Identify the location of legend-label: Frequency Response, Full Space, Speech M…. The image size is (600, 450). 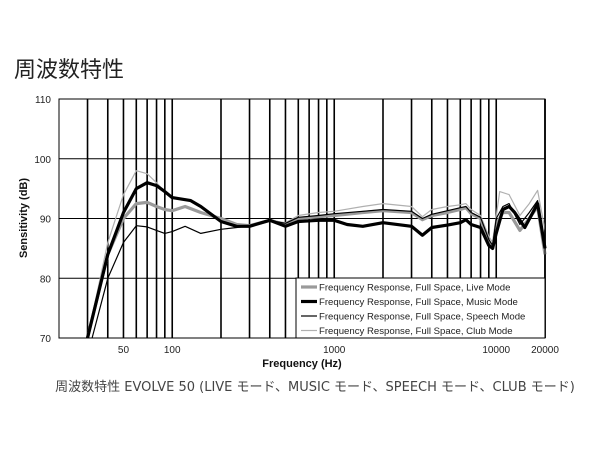
(422, 317).